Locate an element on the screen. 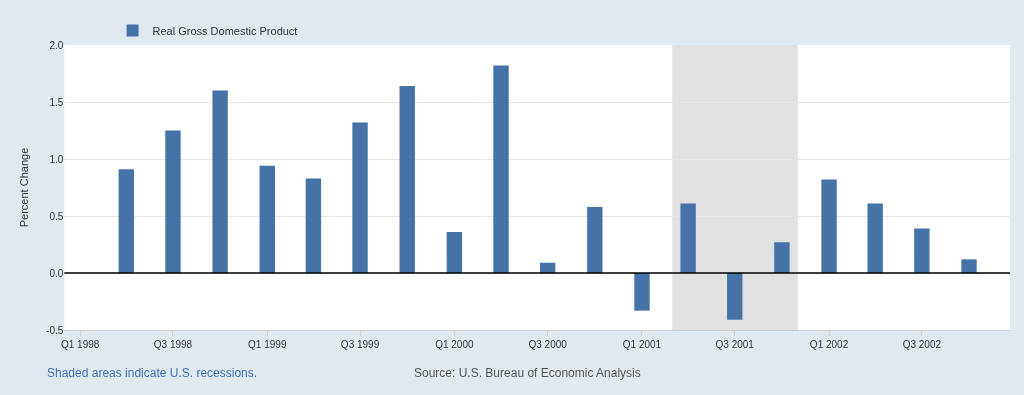 The width and height of the screenshot is (1024, 395). y-tick-label: 2.0 is located at coordinates (56, 45).